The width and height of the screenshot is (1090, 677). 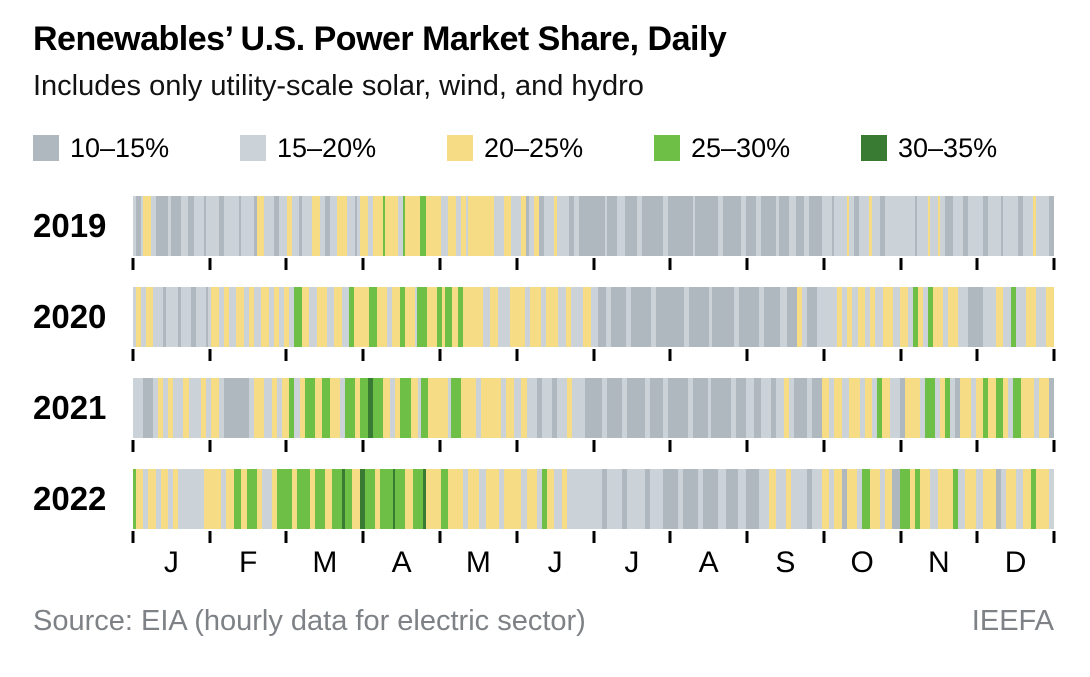 I want to click on legend-item: 15–20%, so click(x=343, y=148).